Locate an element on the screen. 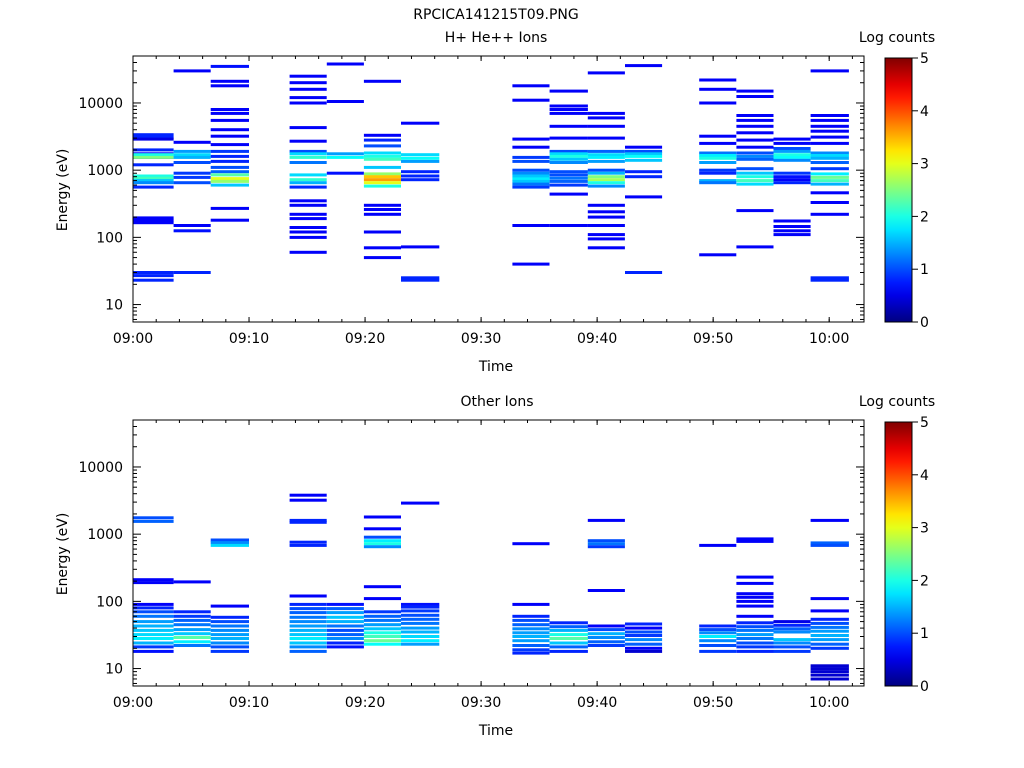 The image size is (1024, 768). x-tick-label: 10:00 is located at coordinates (829, 703).